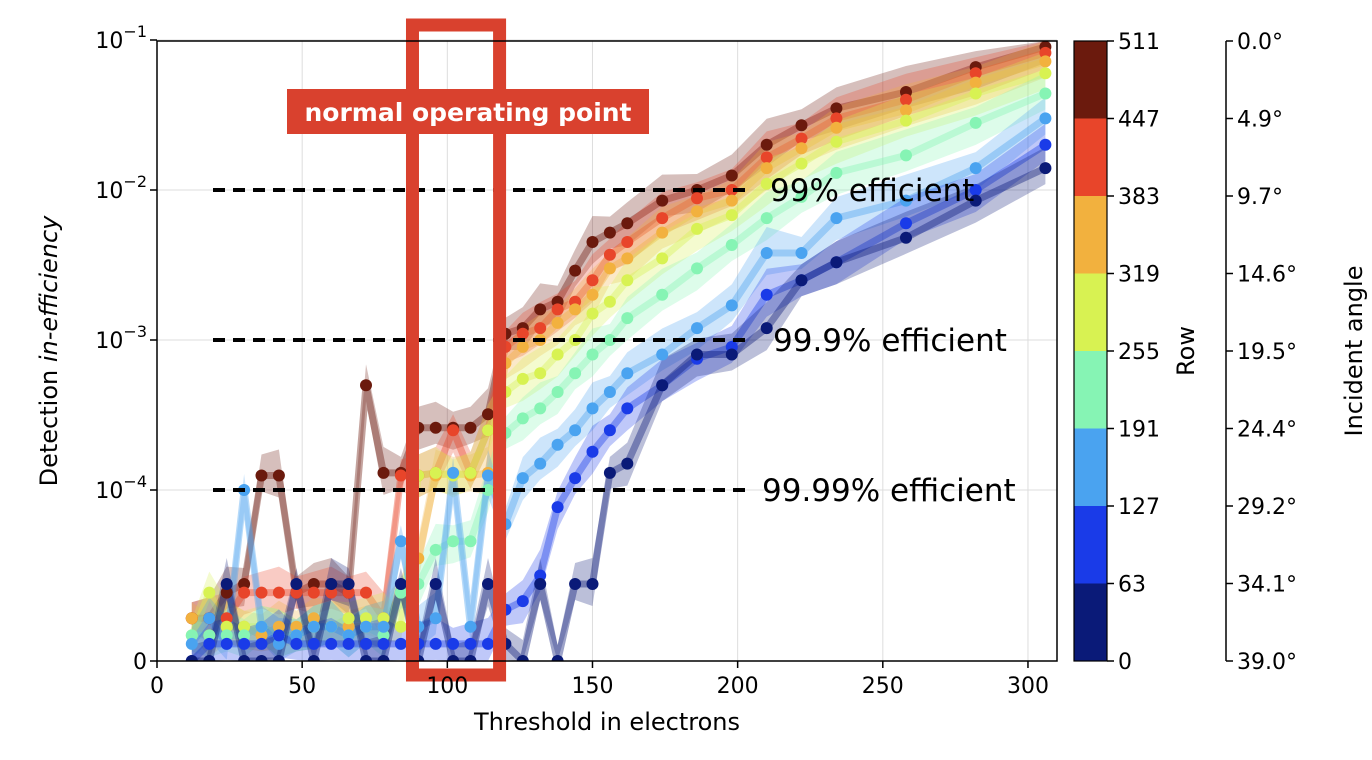 The height and width of the screenshot is (760, 1372). I want to click on x-axis-title: Threshold in electrons, so click(606, 722).